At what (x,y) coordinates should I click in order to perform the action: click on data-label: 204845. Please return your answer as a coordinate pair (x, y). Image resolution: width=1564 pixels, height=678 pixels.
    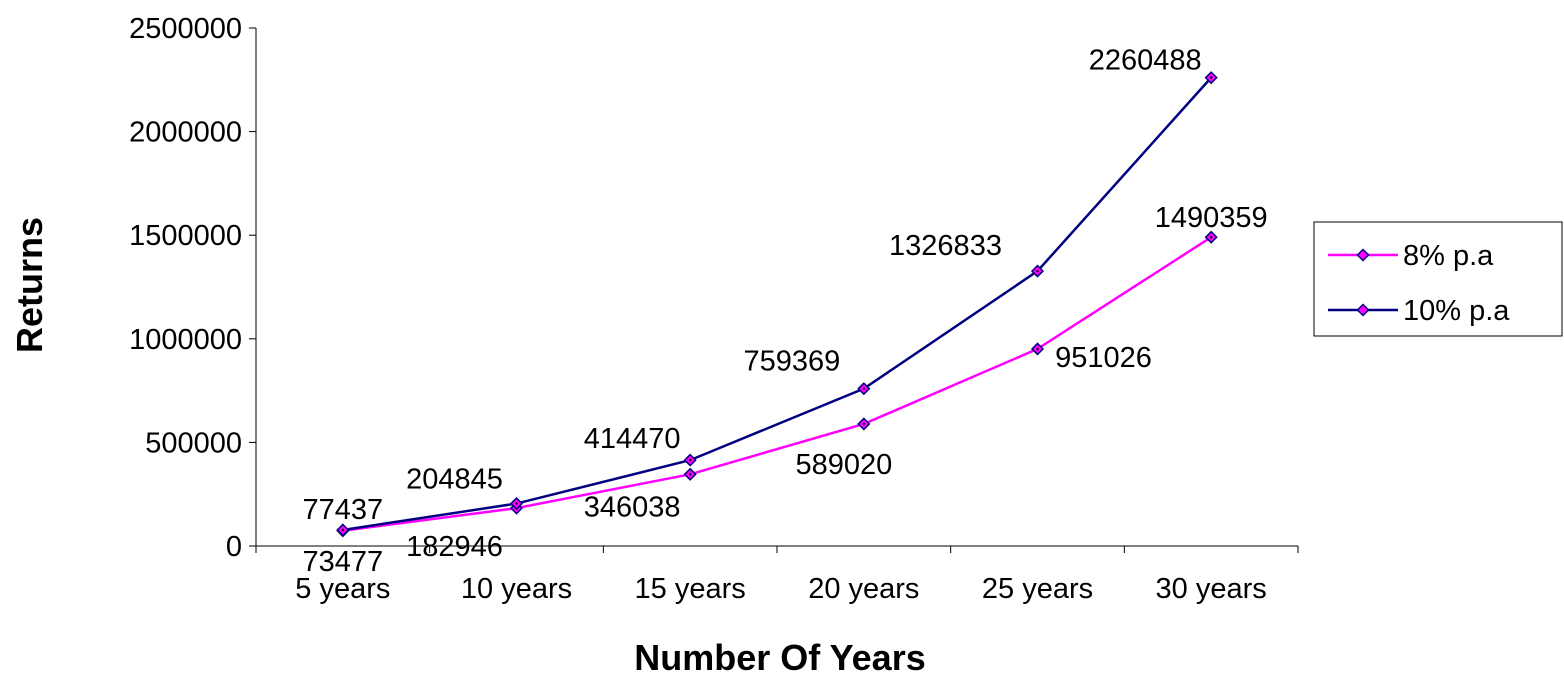
    Looking at the image, I should click on (454, 480).